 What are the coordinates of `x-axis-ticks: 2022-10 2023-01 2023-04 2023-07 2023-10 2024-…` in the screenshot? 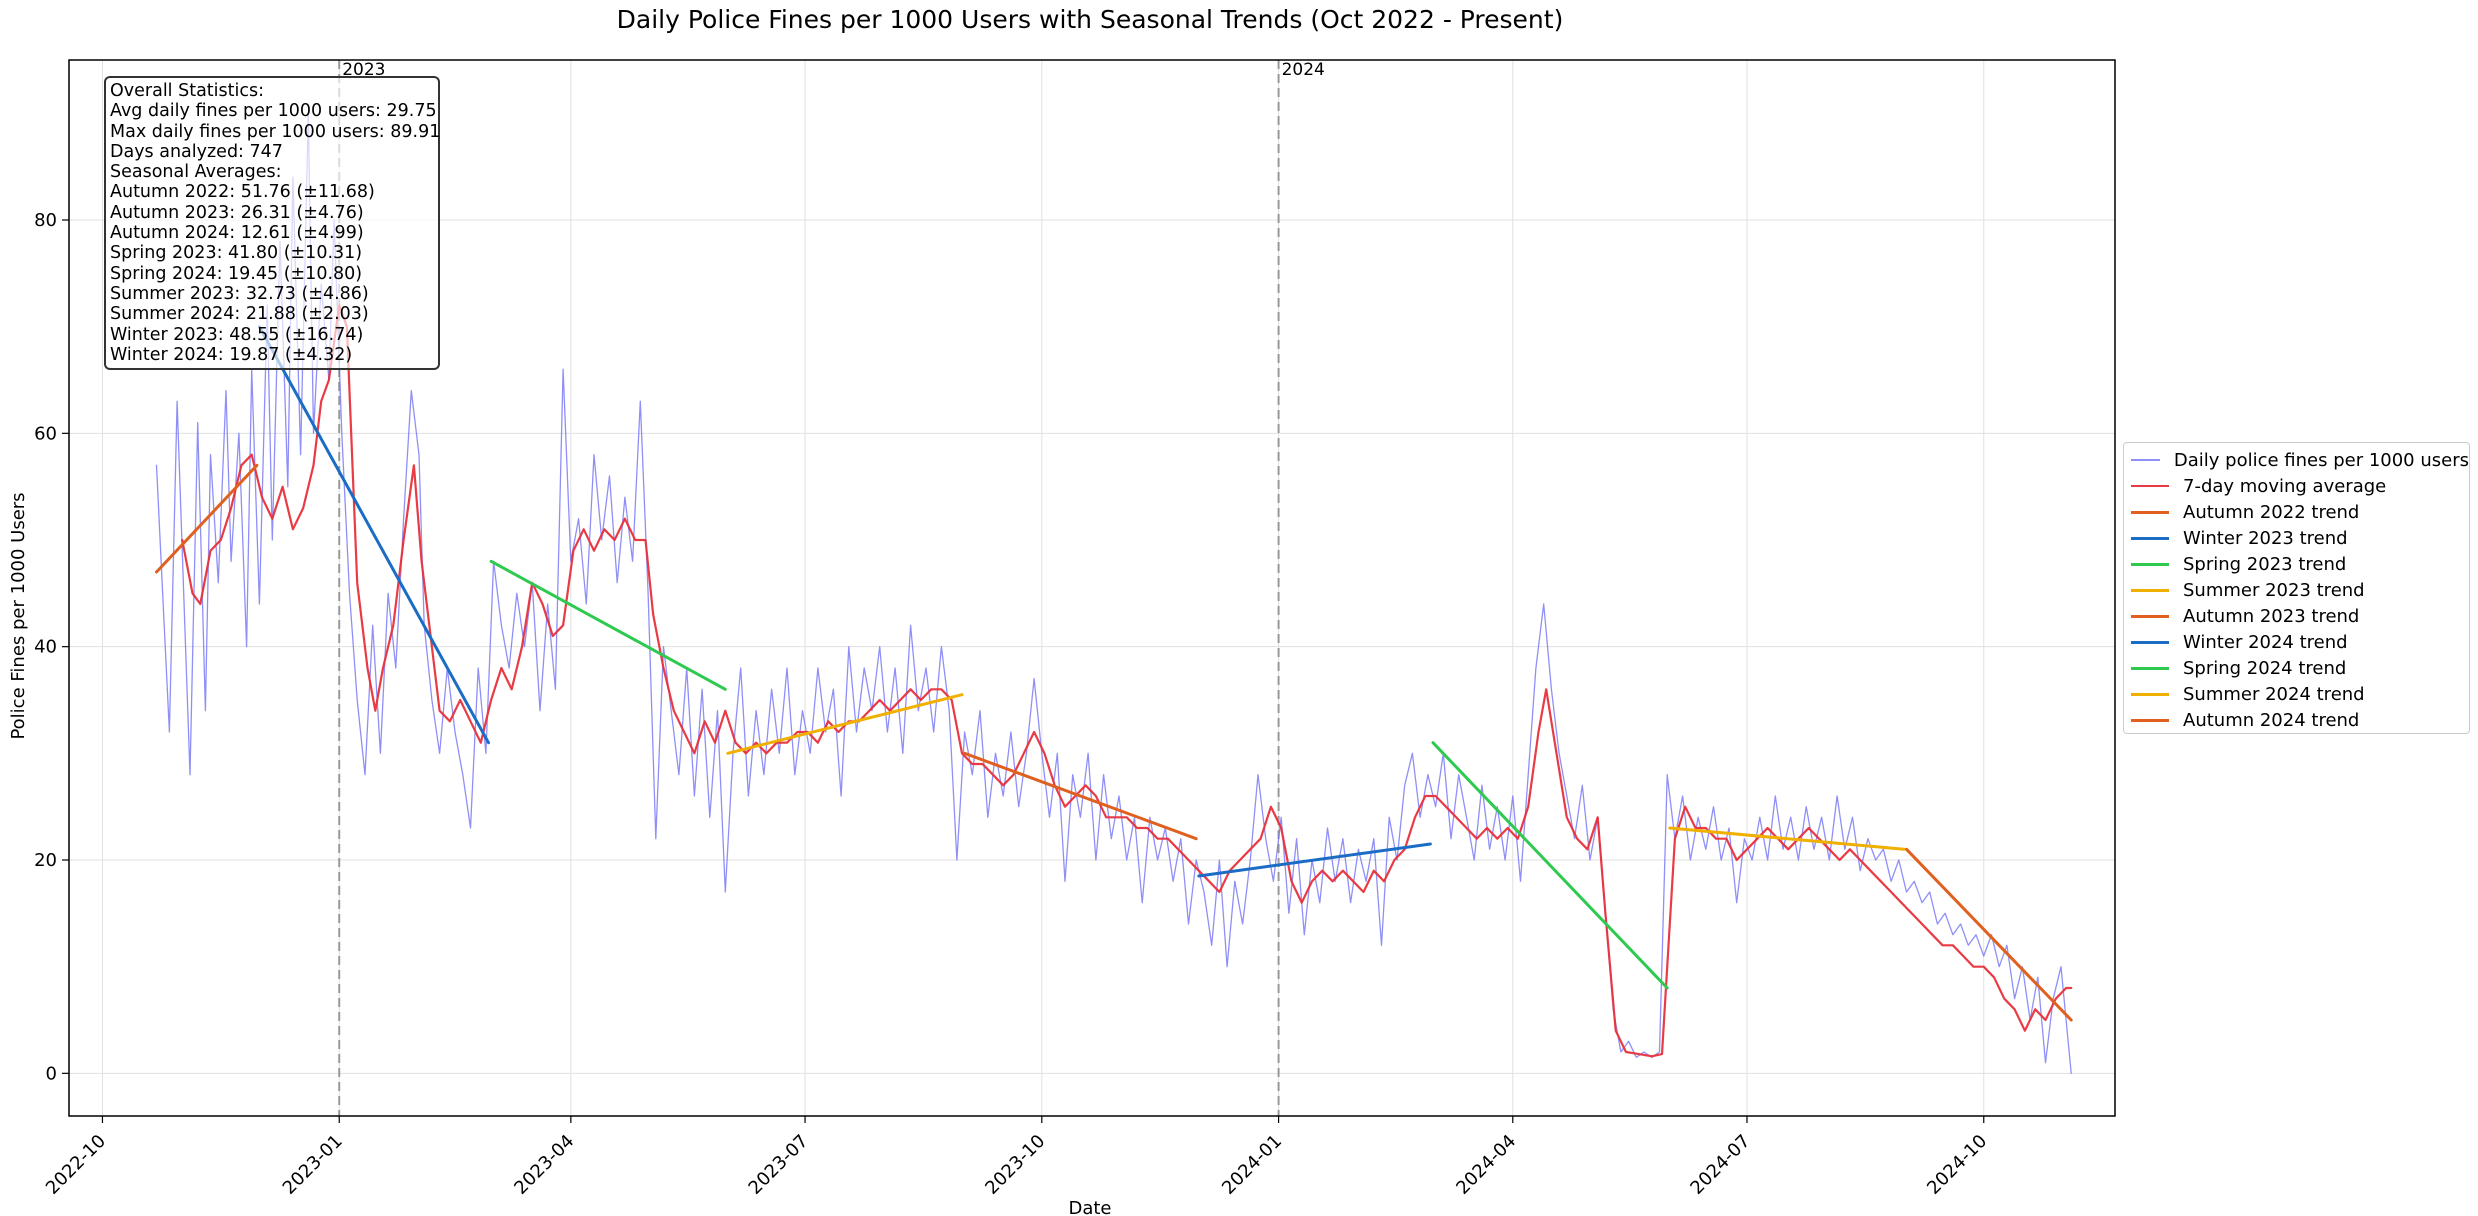 It's located at (1016, 1157).